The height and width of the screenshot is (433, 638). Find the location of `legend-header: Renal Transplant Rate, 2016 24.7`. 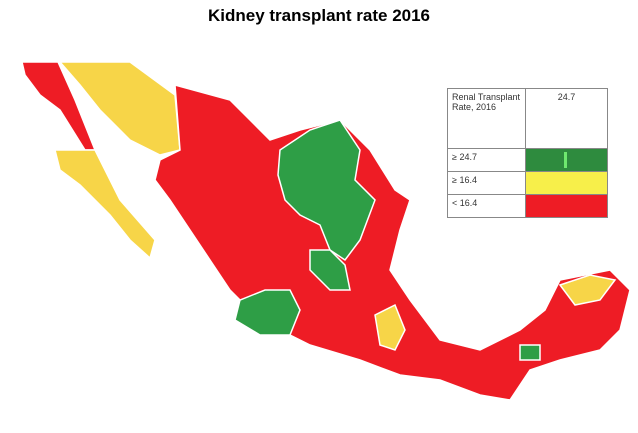

legend-header: Renal Transplant Rate, 2016 24.7 is located at coordinates (527, 118).